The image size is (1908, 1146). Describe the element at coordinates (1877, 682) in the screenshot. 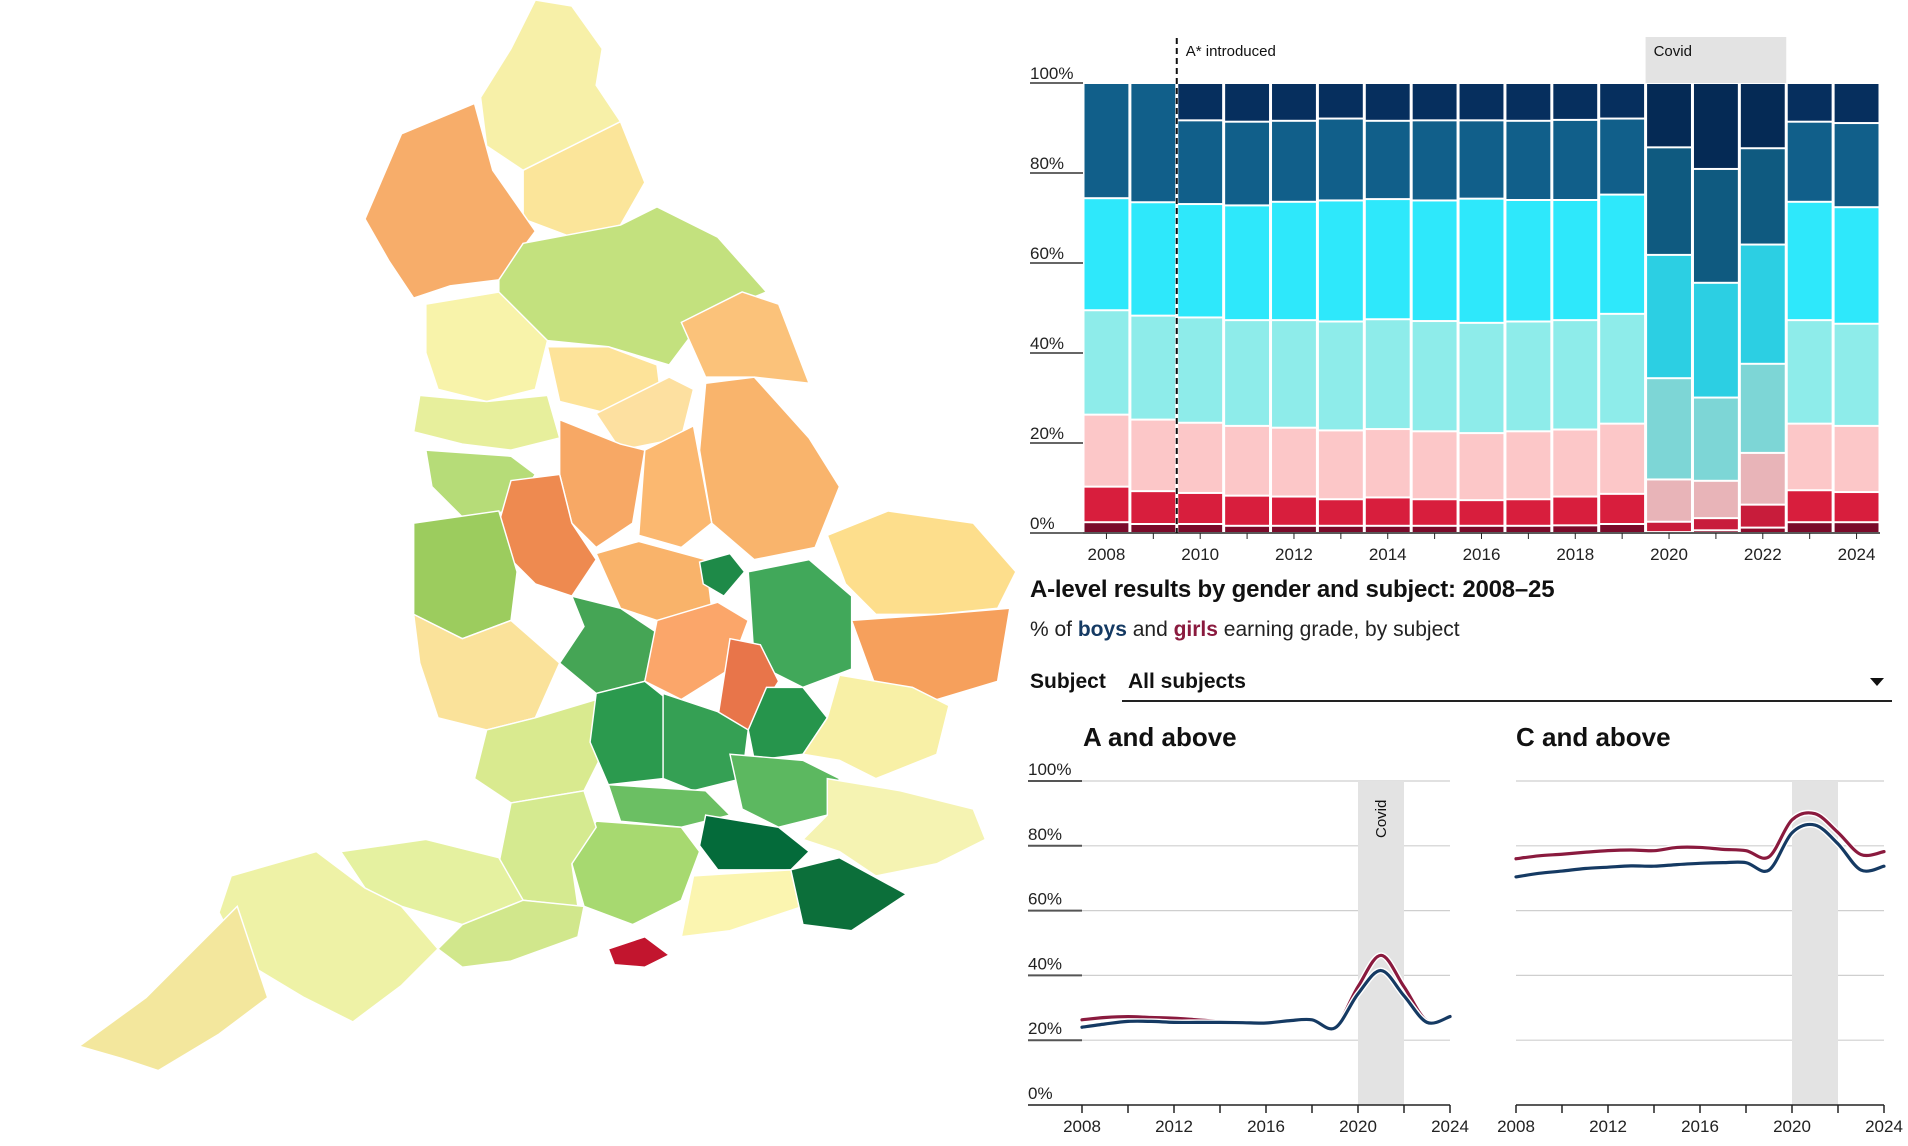

I see `chevron-down-icon` at that location.